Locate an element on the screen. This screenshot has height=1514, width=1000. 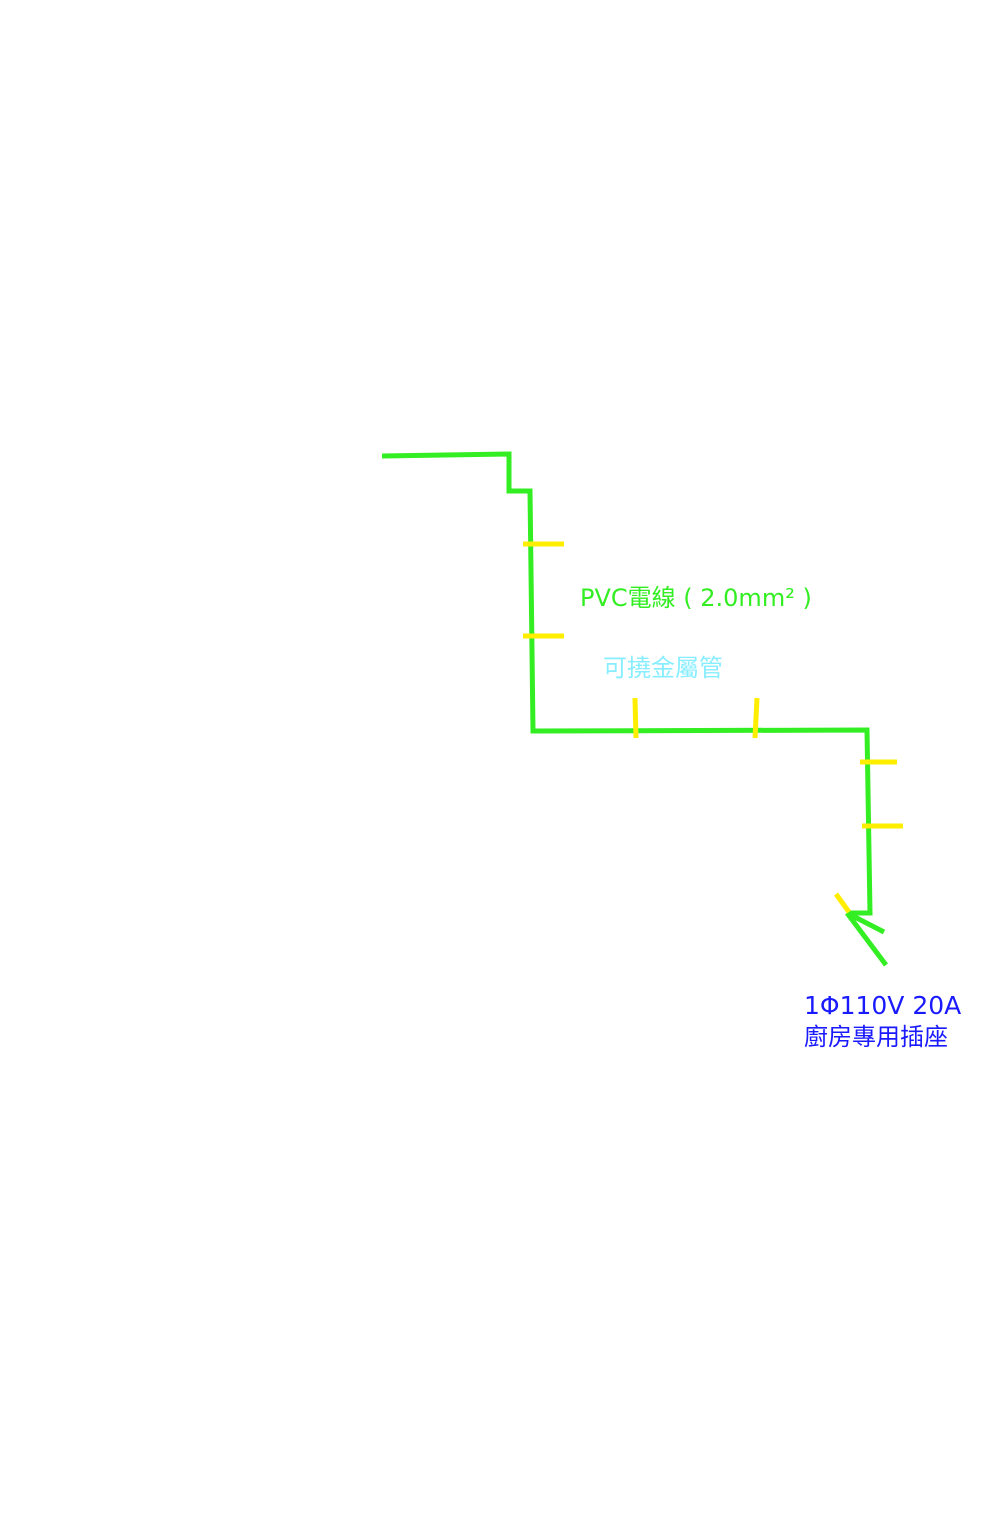
outlet-spec-label: 1Φ110V 20A is located at coordinates (883, 1005).